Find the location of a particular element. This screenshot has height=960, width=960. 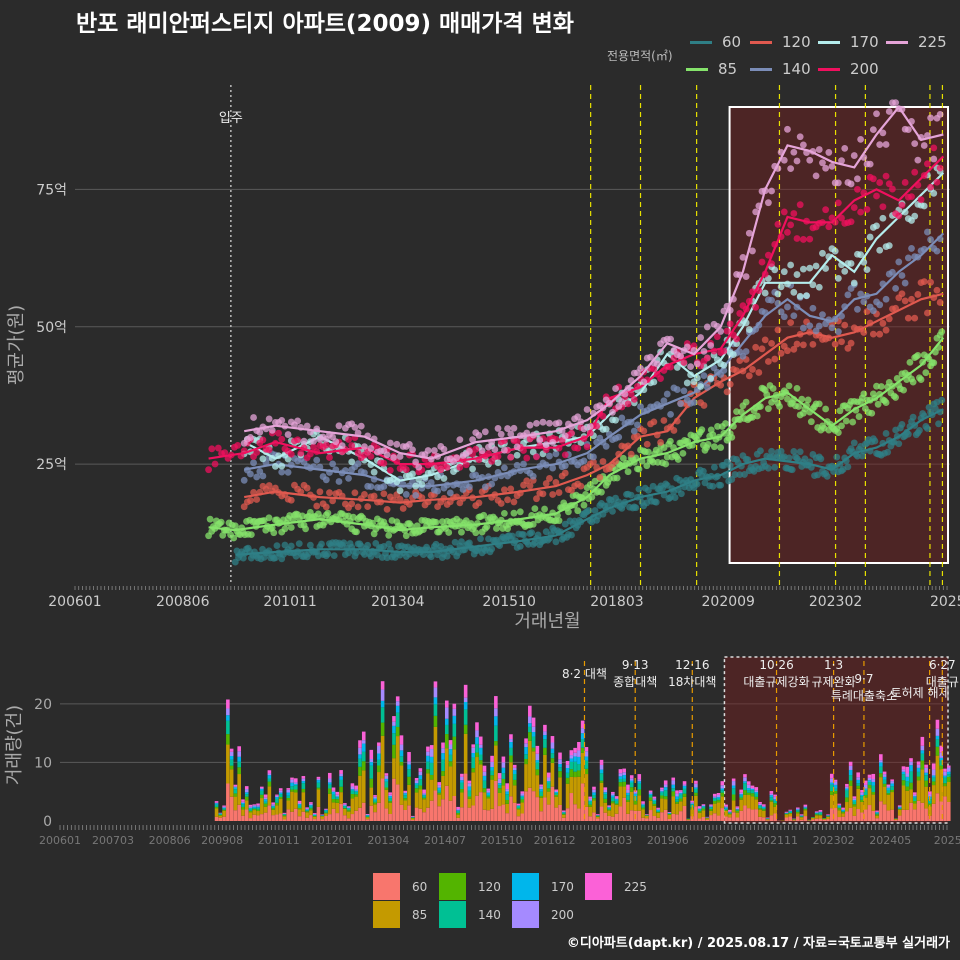

bar-legend-item-120: 120 is located at coordinates (470, 886).